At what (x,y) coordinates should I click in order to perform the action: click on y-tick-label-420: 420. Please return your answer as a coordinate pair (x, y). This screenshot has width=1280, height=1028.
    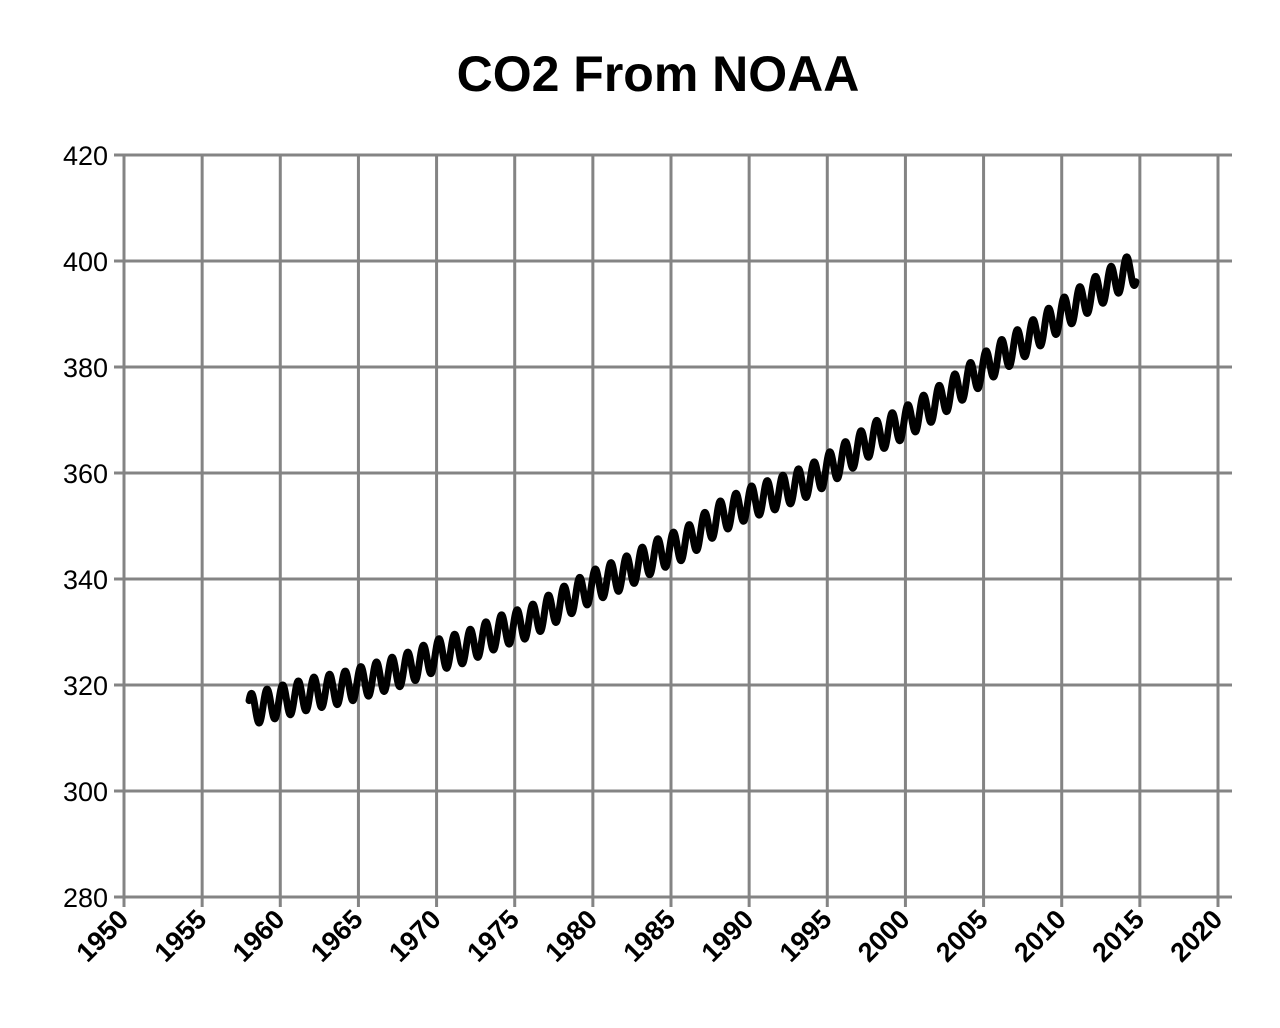
    Looking at the image, I should click on (85, 156).